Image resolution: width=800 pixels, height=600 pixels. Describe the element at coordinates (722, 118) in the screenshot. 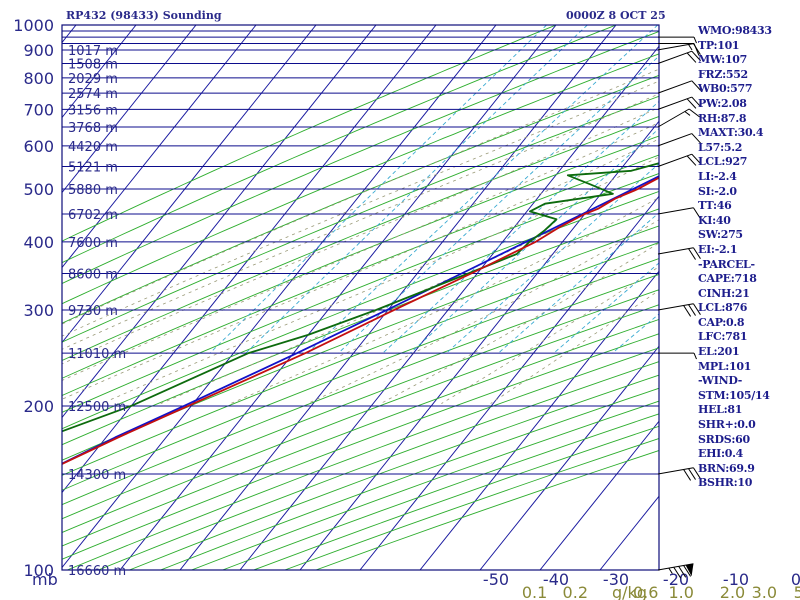

I see `sounding-index-item: RH:87.8` at that location.